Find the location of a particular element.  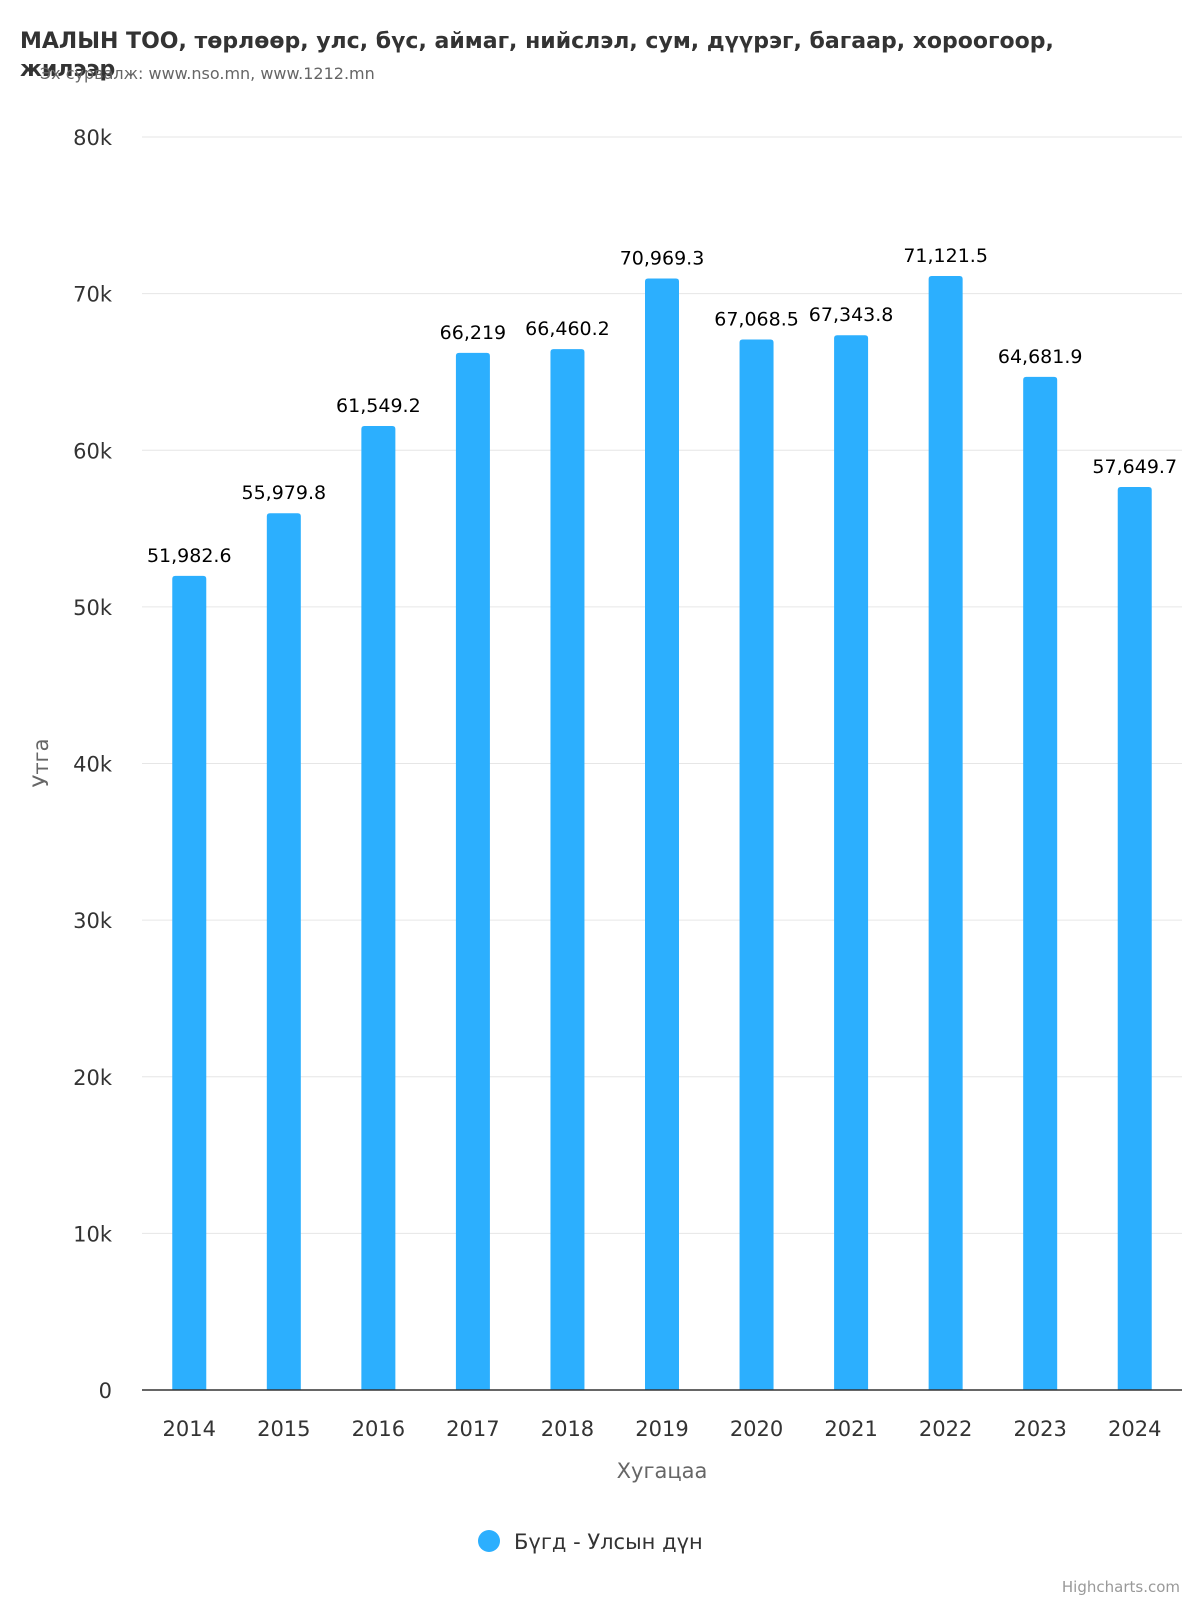

y-axis-title: Утга is located at coordinates (41, 763).